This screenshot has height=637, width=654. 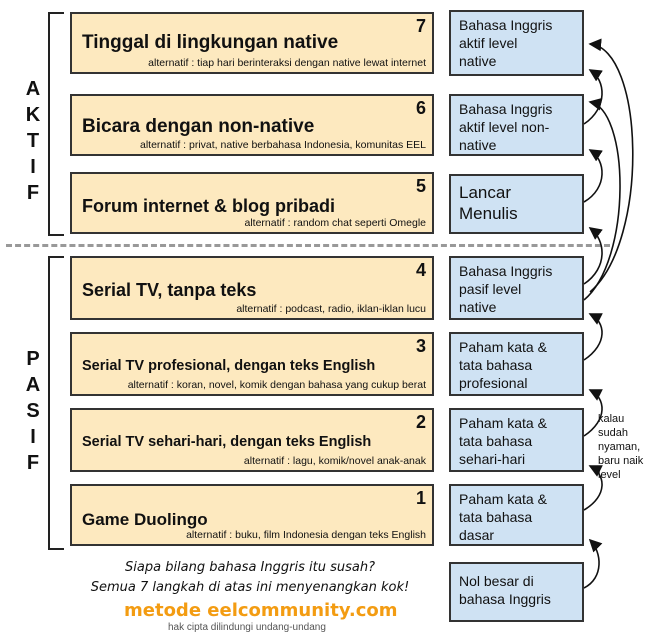 I want to click on step-alternative: alternatif : random chat seperti Omegle, so click(x=335, y=223).